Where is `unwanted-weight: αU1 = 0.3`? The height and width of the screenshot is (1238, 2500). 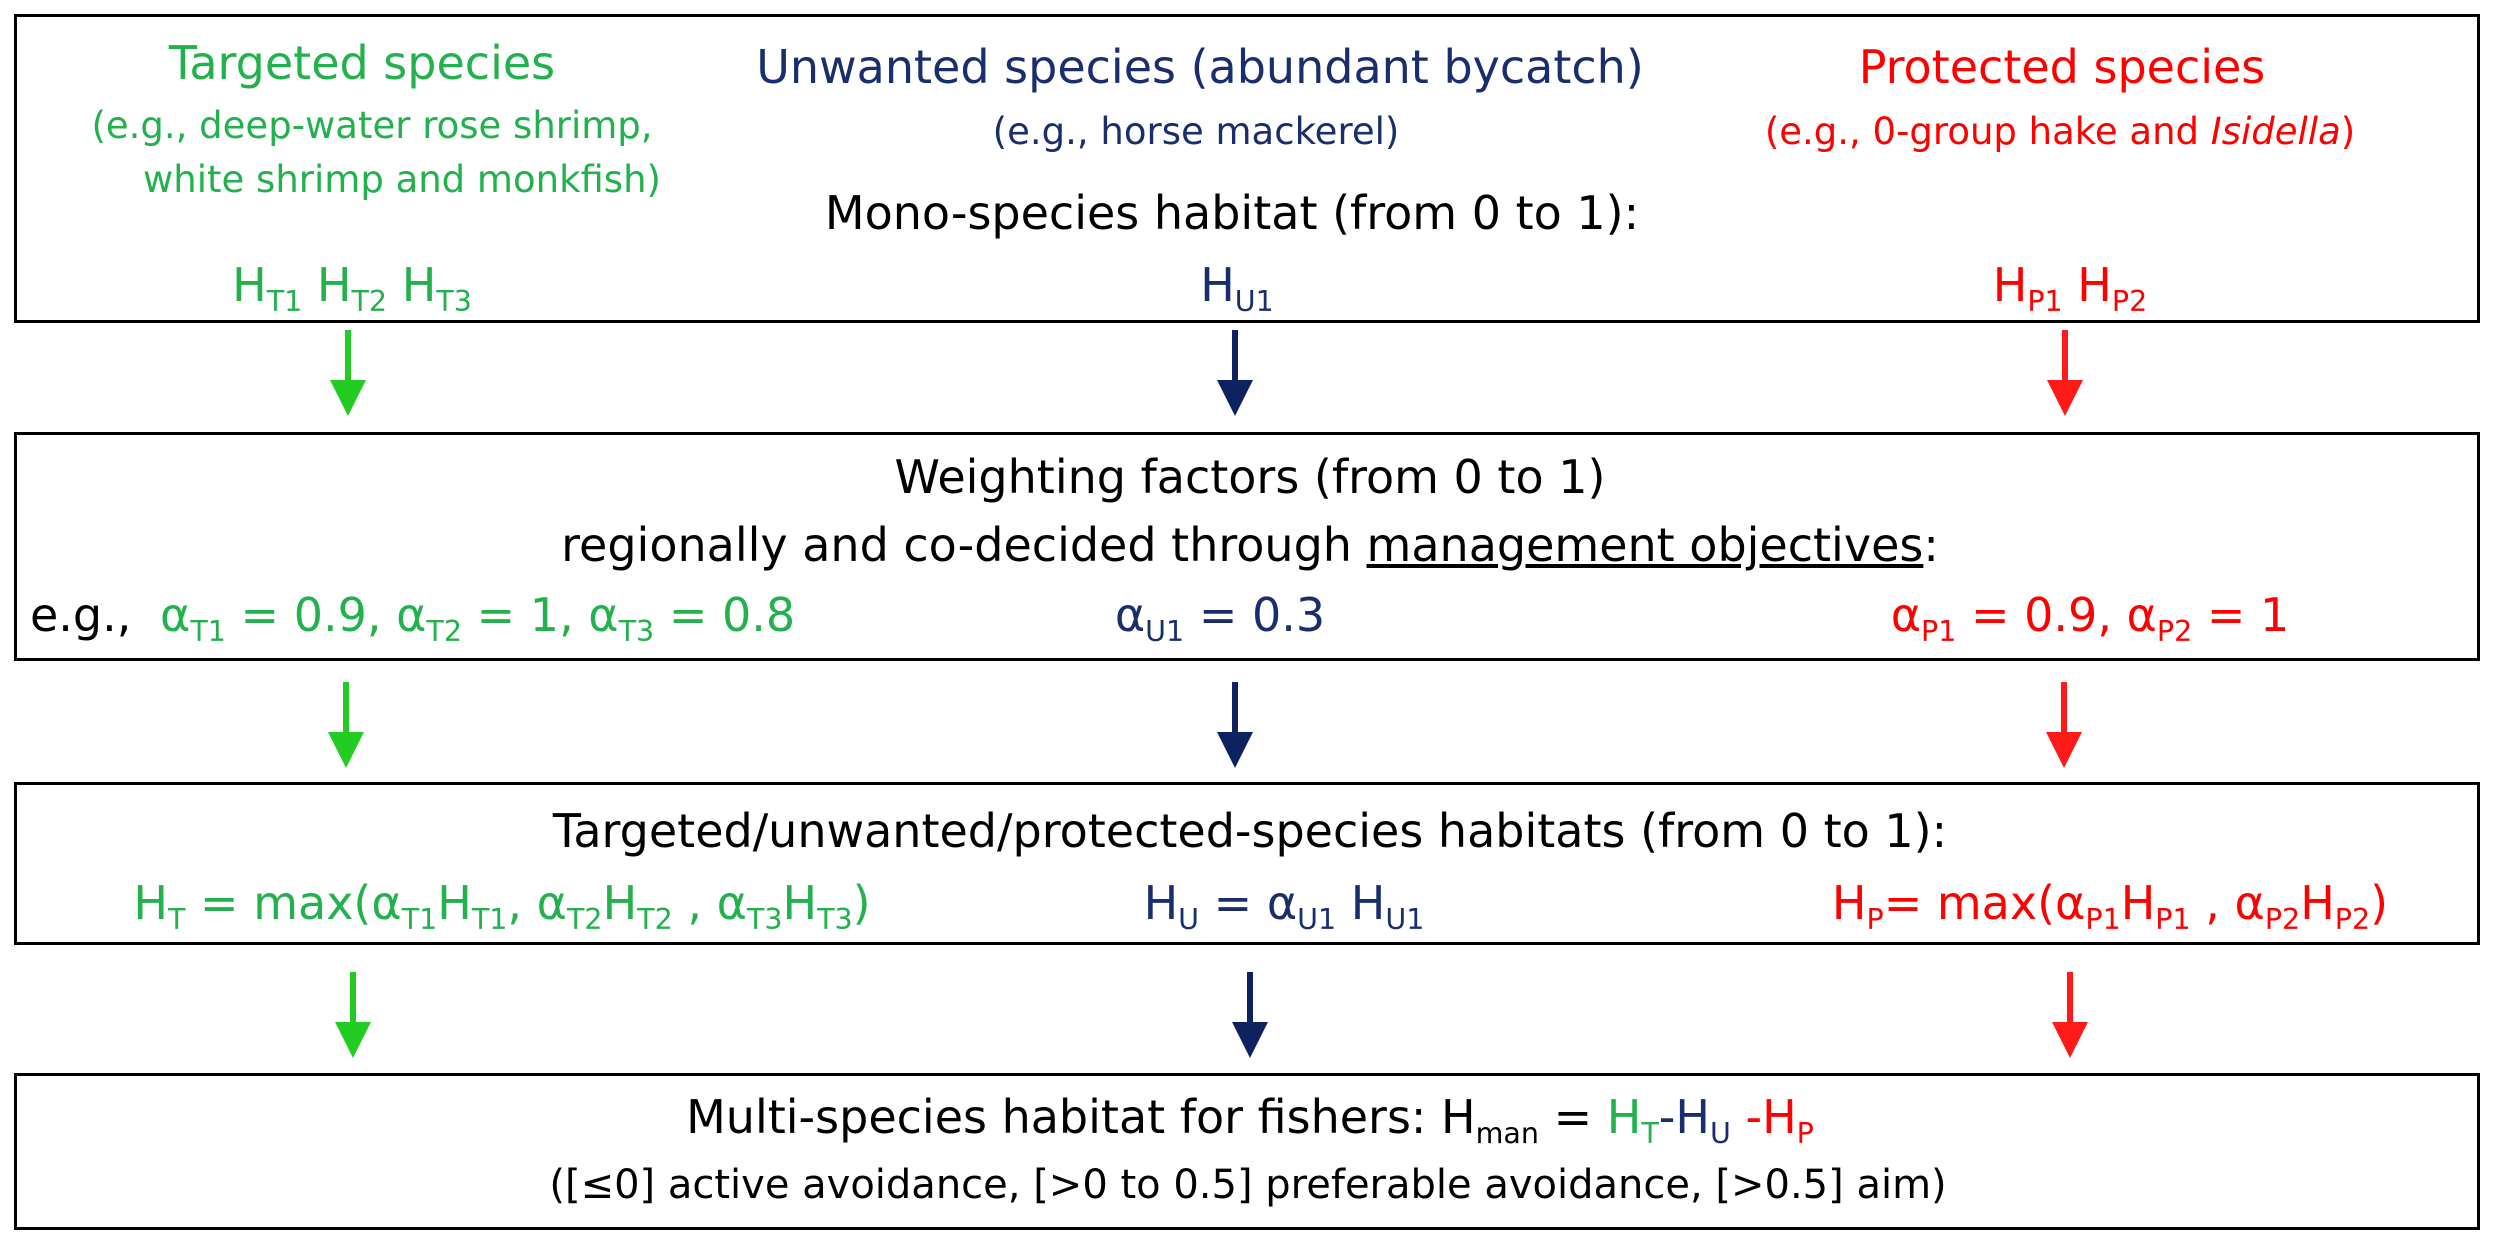 unwanted-weight: αU1 = 0.3 is located at coordinates (1220, 618).